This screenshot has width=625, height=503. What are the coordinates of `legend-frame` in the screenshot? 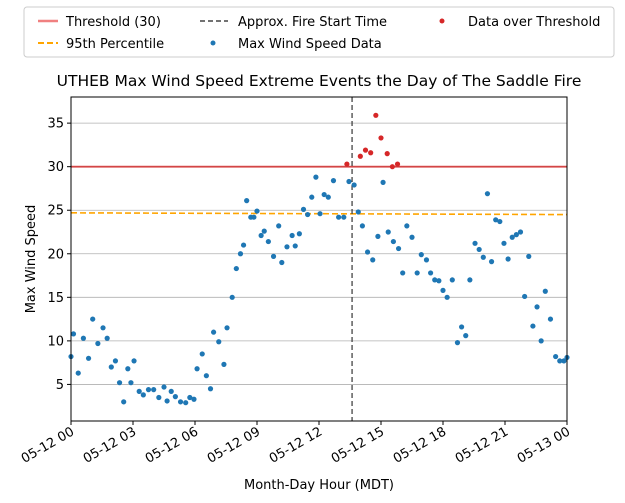 It's located at (319, 32).